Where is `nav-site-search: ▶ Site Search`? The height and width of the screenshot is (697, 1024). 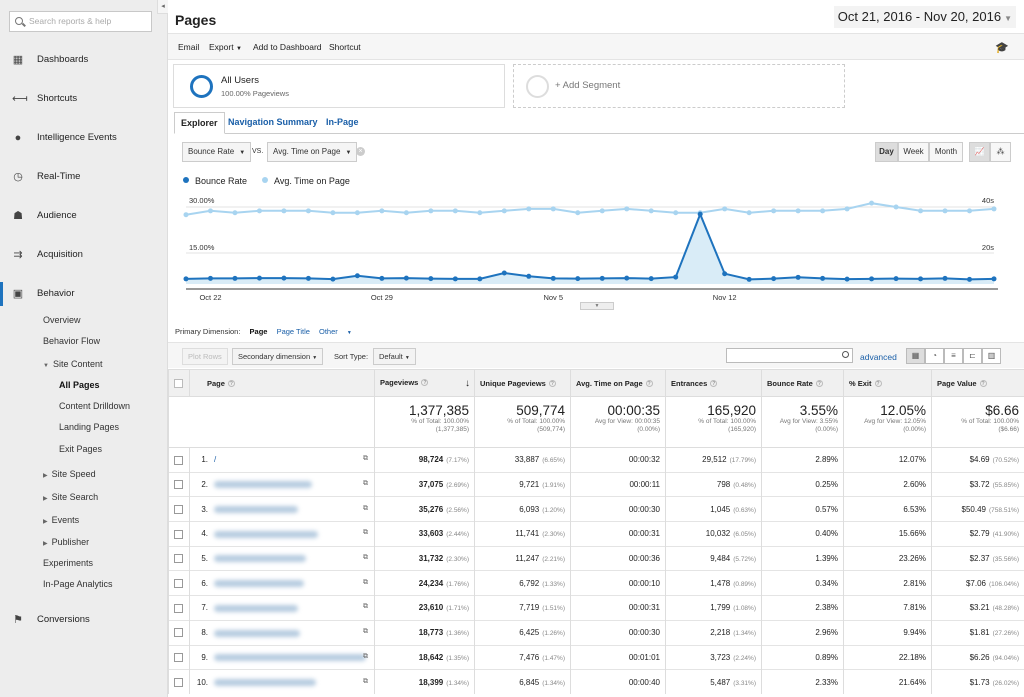
nav-site-search: ▶ Site Search is located at coordinates (71, 497).